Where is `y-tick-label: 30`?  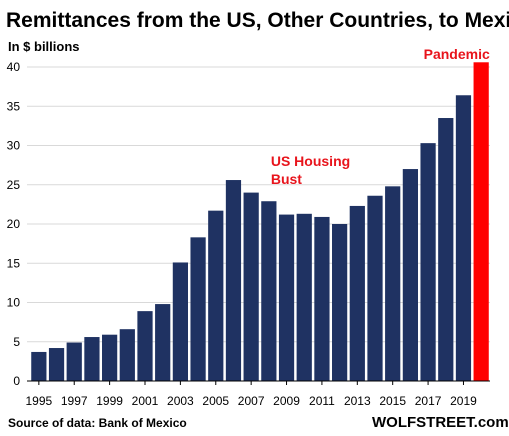 y-tick-label: 30 is located at coordinates (14, 146).